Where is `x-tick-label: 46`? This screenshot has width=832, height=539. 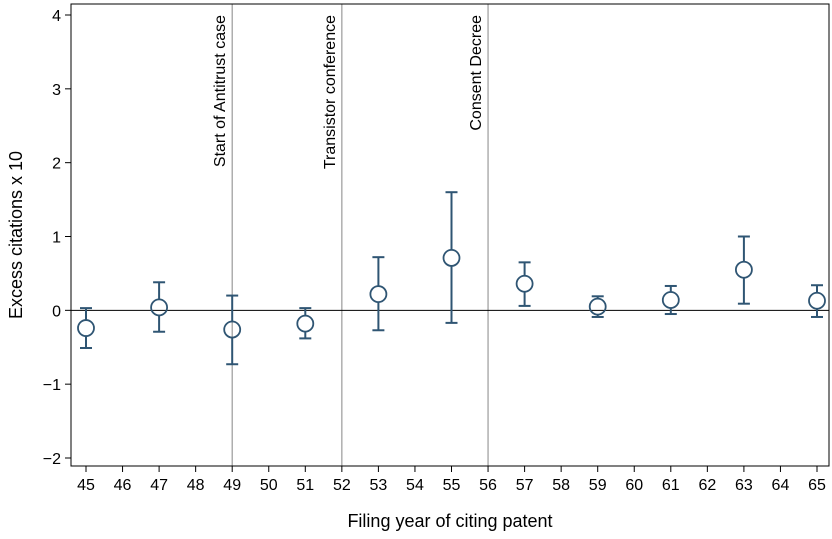
x-tick-label: 46 is located at coordinates (123, 485).